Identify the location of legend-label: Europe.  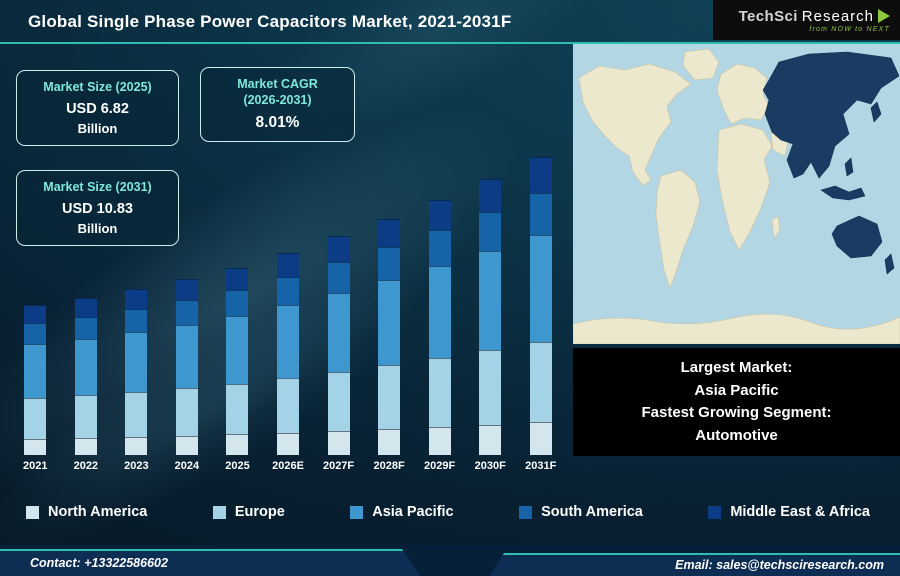
(259, 512).